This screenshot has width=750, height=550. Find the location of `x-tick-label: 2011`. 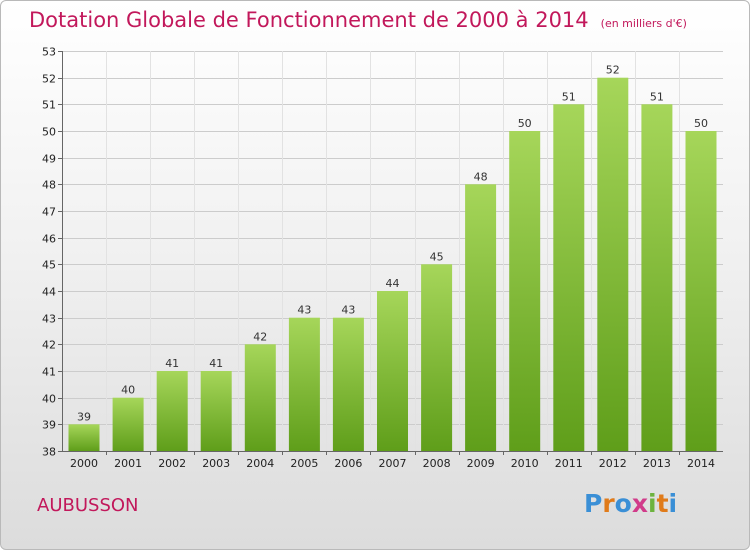

x-tick-label: 2011 is located at coordinates (569, 463).